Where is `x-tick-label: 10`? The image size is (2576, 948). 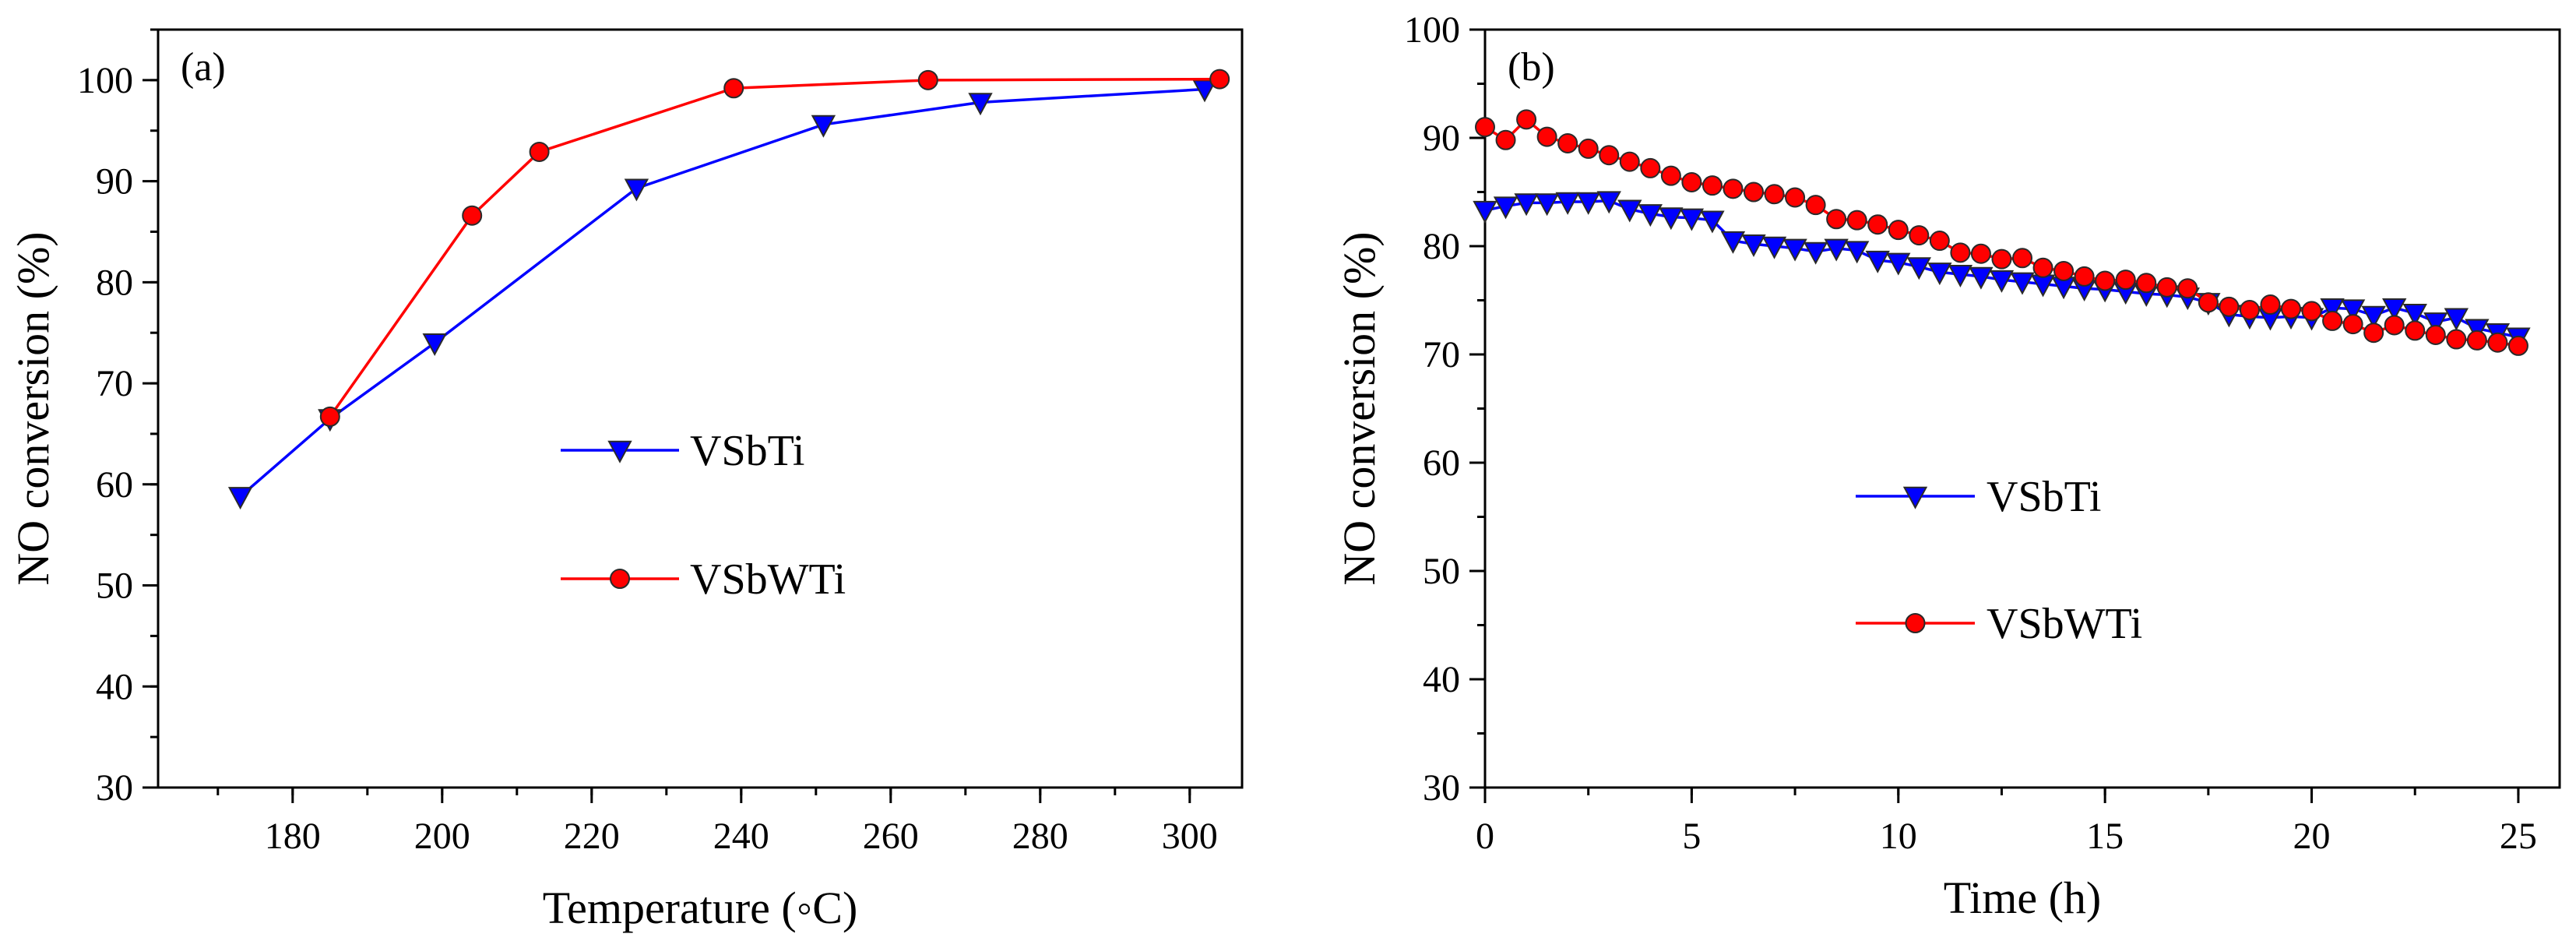
x-tick-label: 10 is located at coordinates (1898, 836).